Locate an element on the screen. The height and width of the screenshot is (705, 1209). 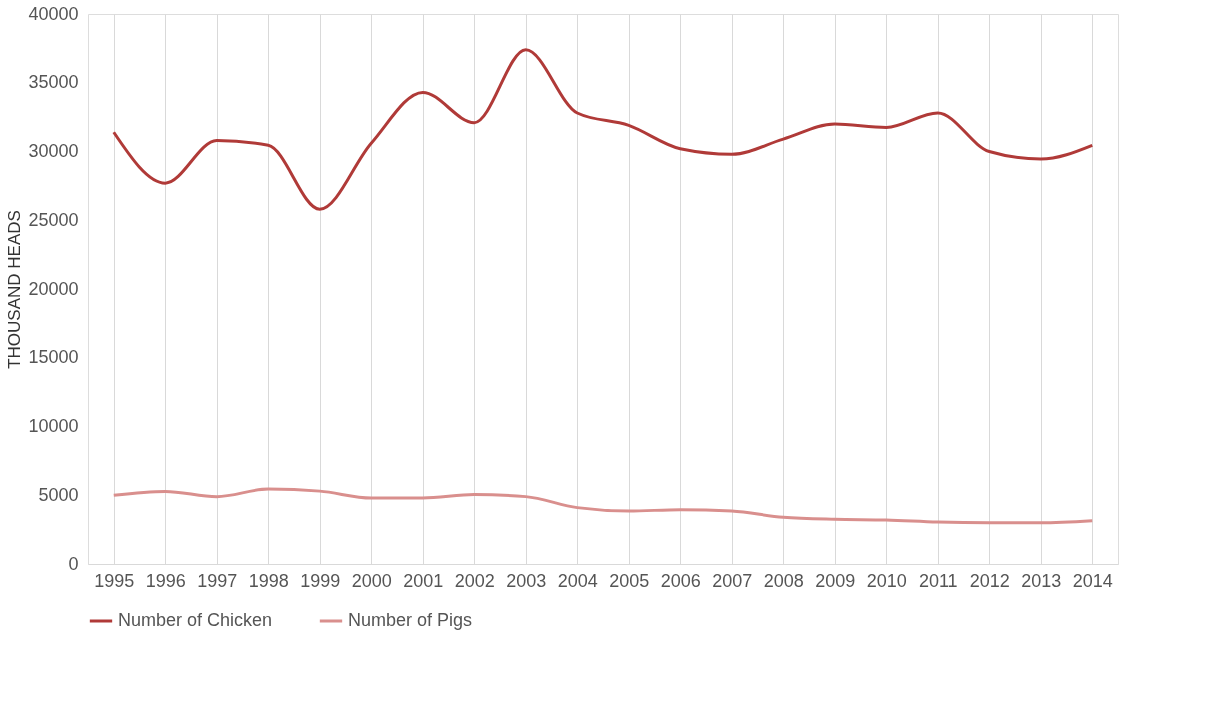
x-tick-label: 2005 is located at coordinates (629, 580).